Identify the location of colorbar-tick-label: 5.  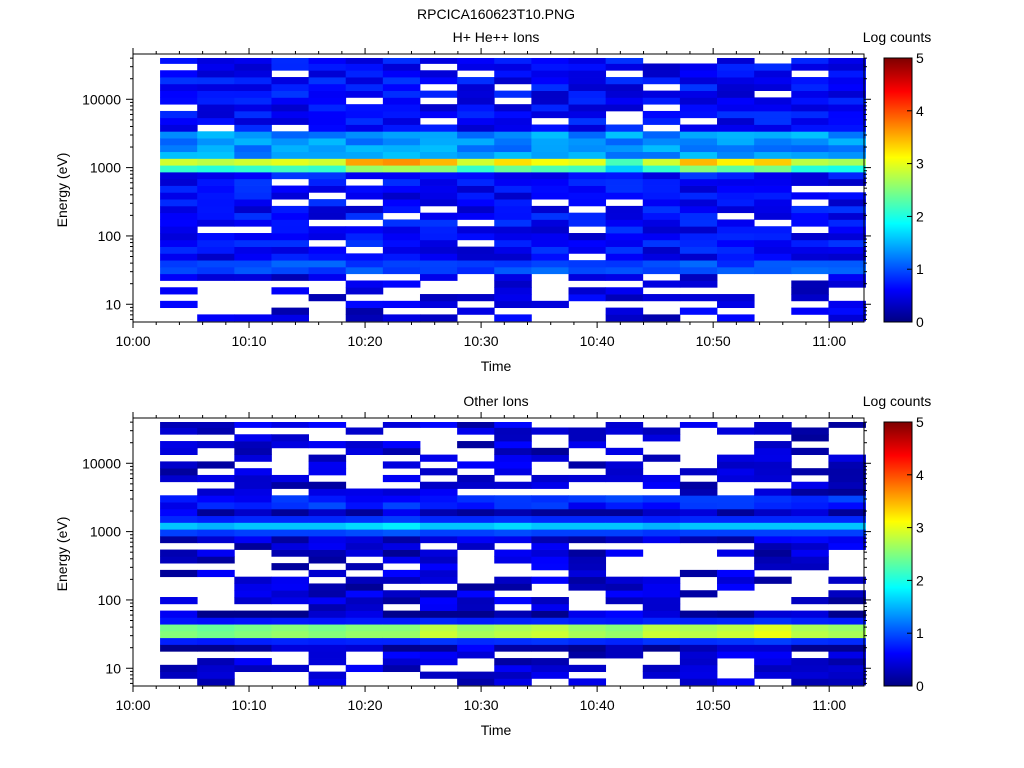
(920, 422).